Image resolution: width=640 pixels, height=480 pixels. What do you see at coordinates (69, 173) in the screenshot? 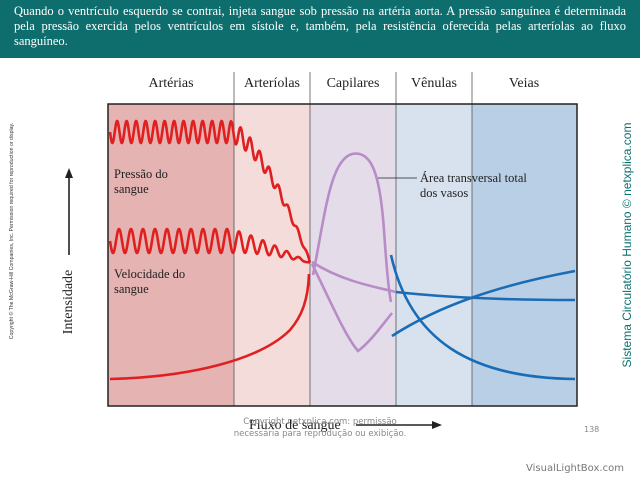
I see `y-axis-arrowhead` at bounding box center [69, 173].